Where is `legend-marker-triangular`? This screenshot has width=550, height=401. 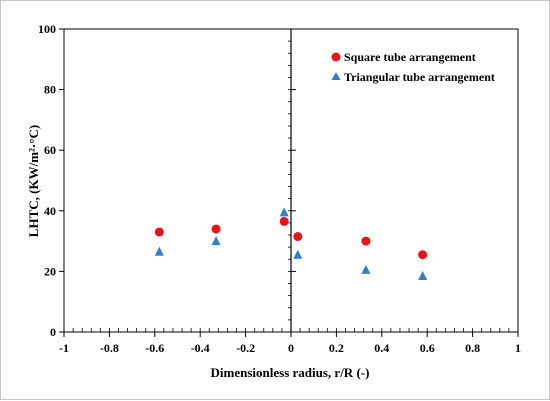 legend-marker-triangular is located at coordinates (336, 76).